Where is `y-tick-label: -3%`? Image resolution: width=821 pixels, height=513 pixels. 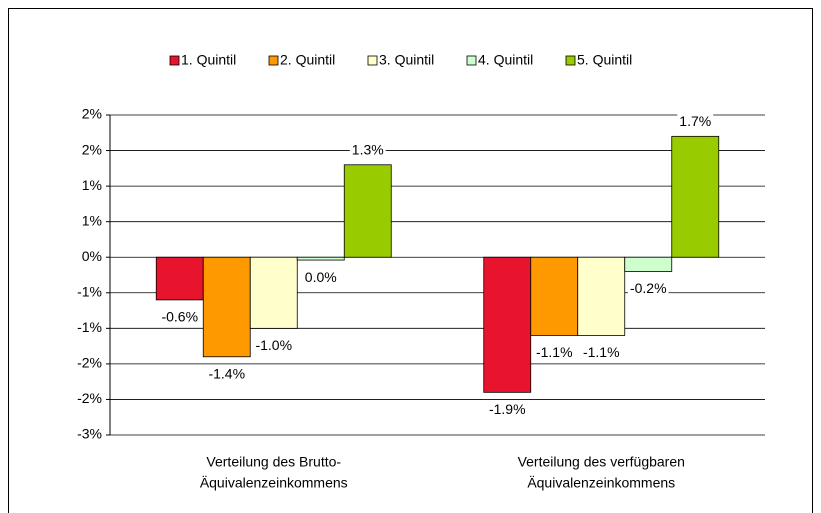 y-tick-label: -3% is located at coordinates (89, 434).